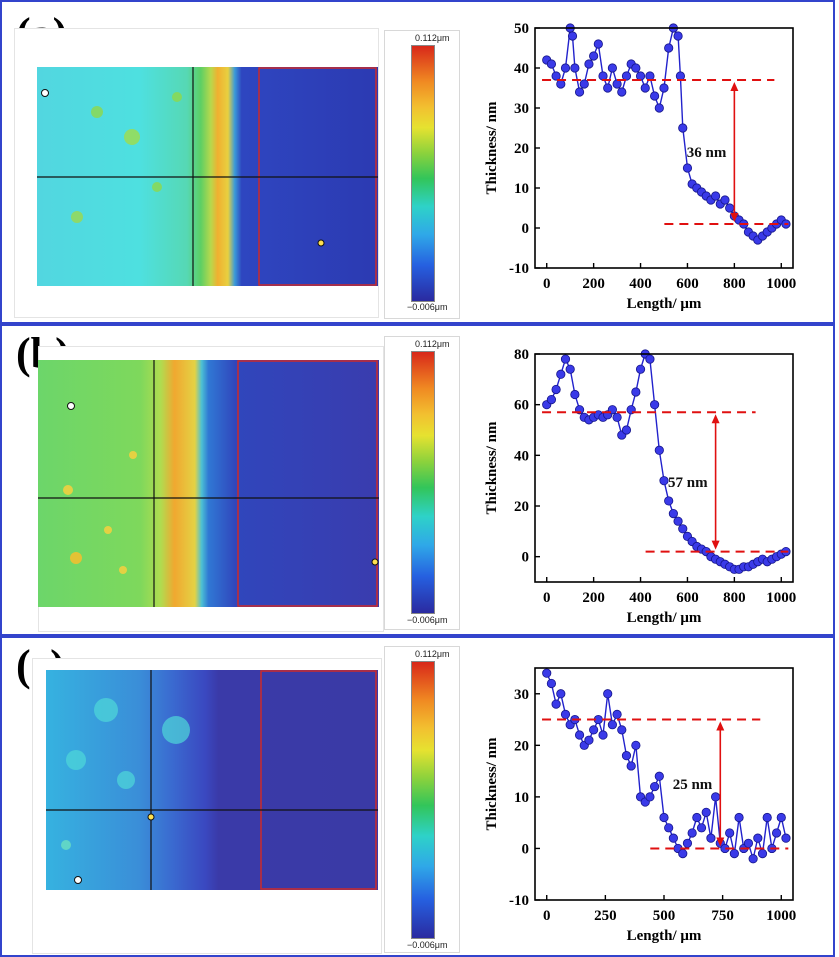  Describe the element at coordinates (734, 217) in the screenshot. I see `arrow-head-bottom` at that location.